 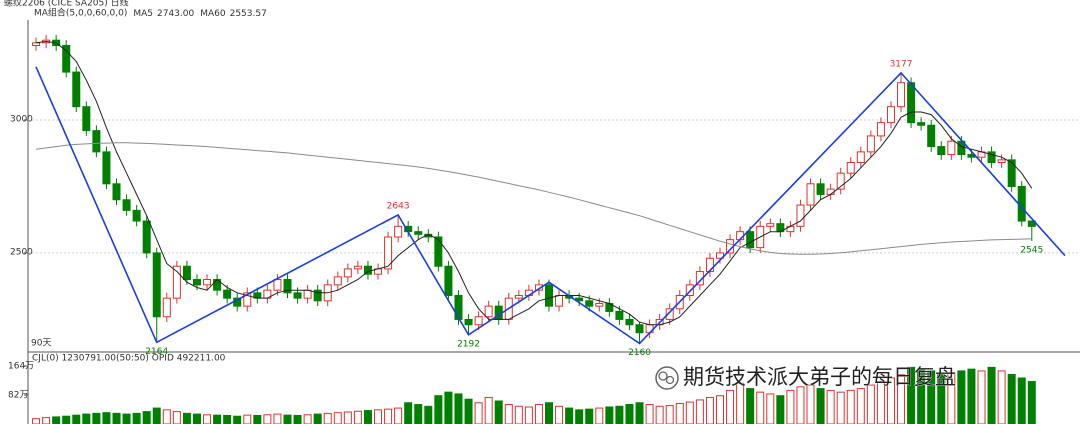 I want to click on volume-tick-label: 164万, so click(x=21, y=366).